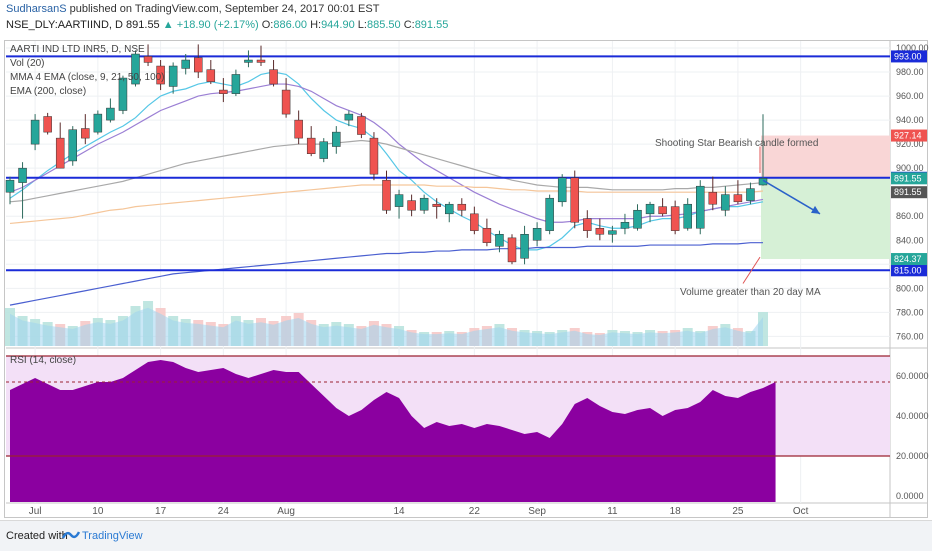 The height and width of the screenshot is (551, 932). Describe the element at coordinates (791, 197) in the screenshot. I see `trend-arrow-line` at that location.